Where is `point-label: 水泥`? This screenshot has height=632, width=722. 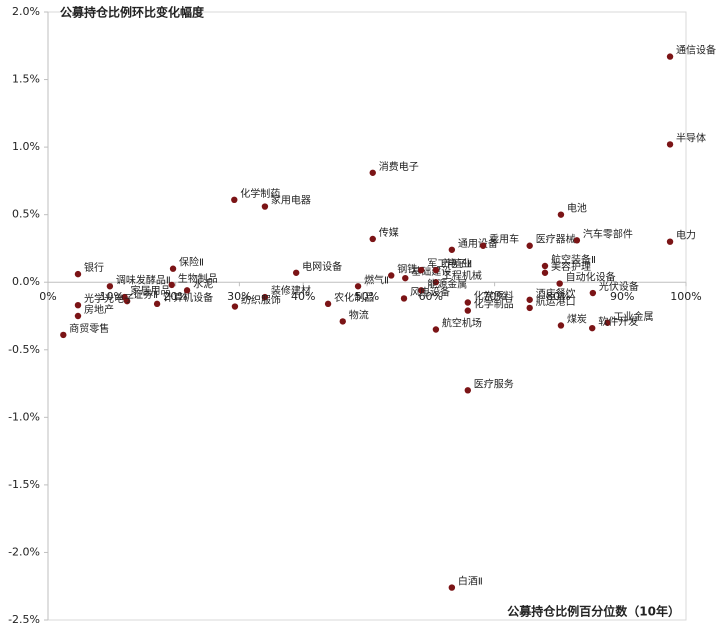
point-label: 水泥 is located at coordinates (203, 283).